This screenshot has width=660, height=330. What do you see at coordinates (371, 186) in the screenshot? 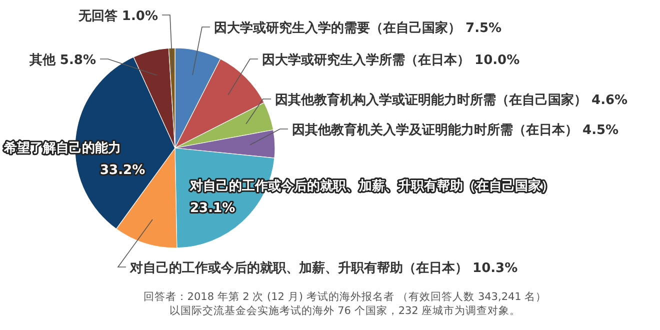
I see `slice-label: 对自己的工作或今后的就职、加薪、升职有帮助（在自己国家）` at bounding box center [371, 186].